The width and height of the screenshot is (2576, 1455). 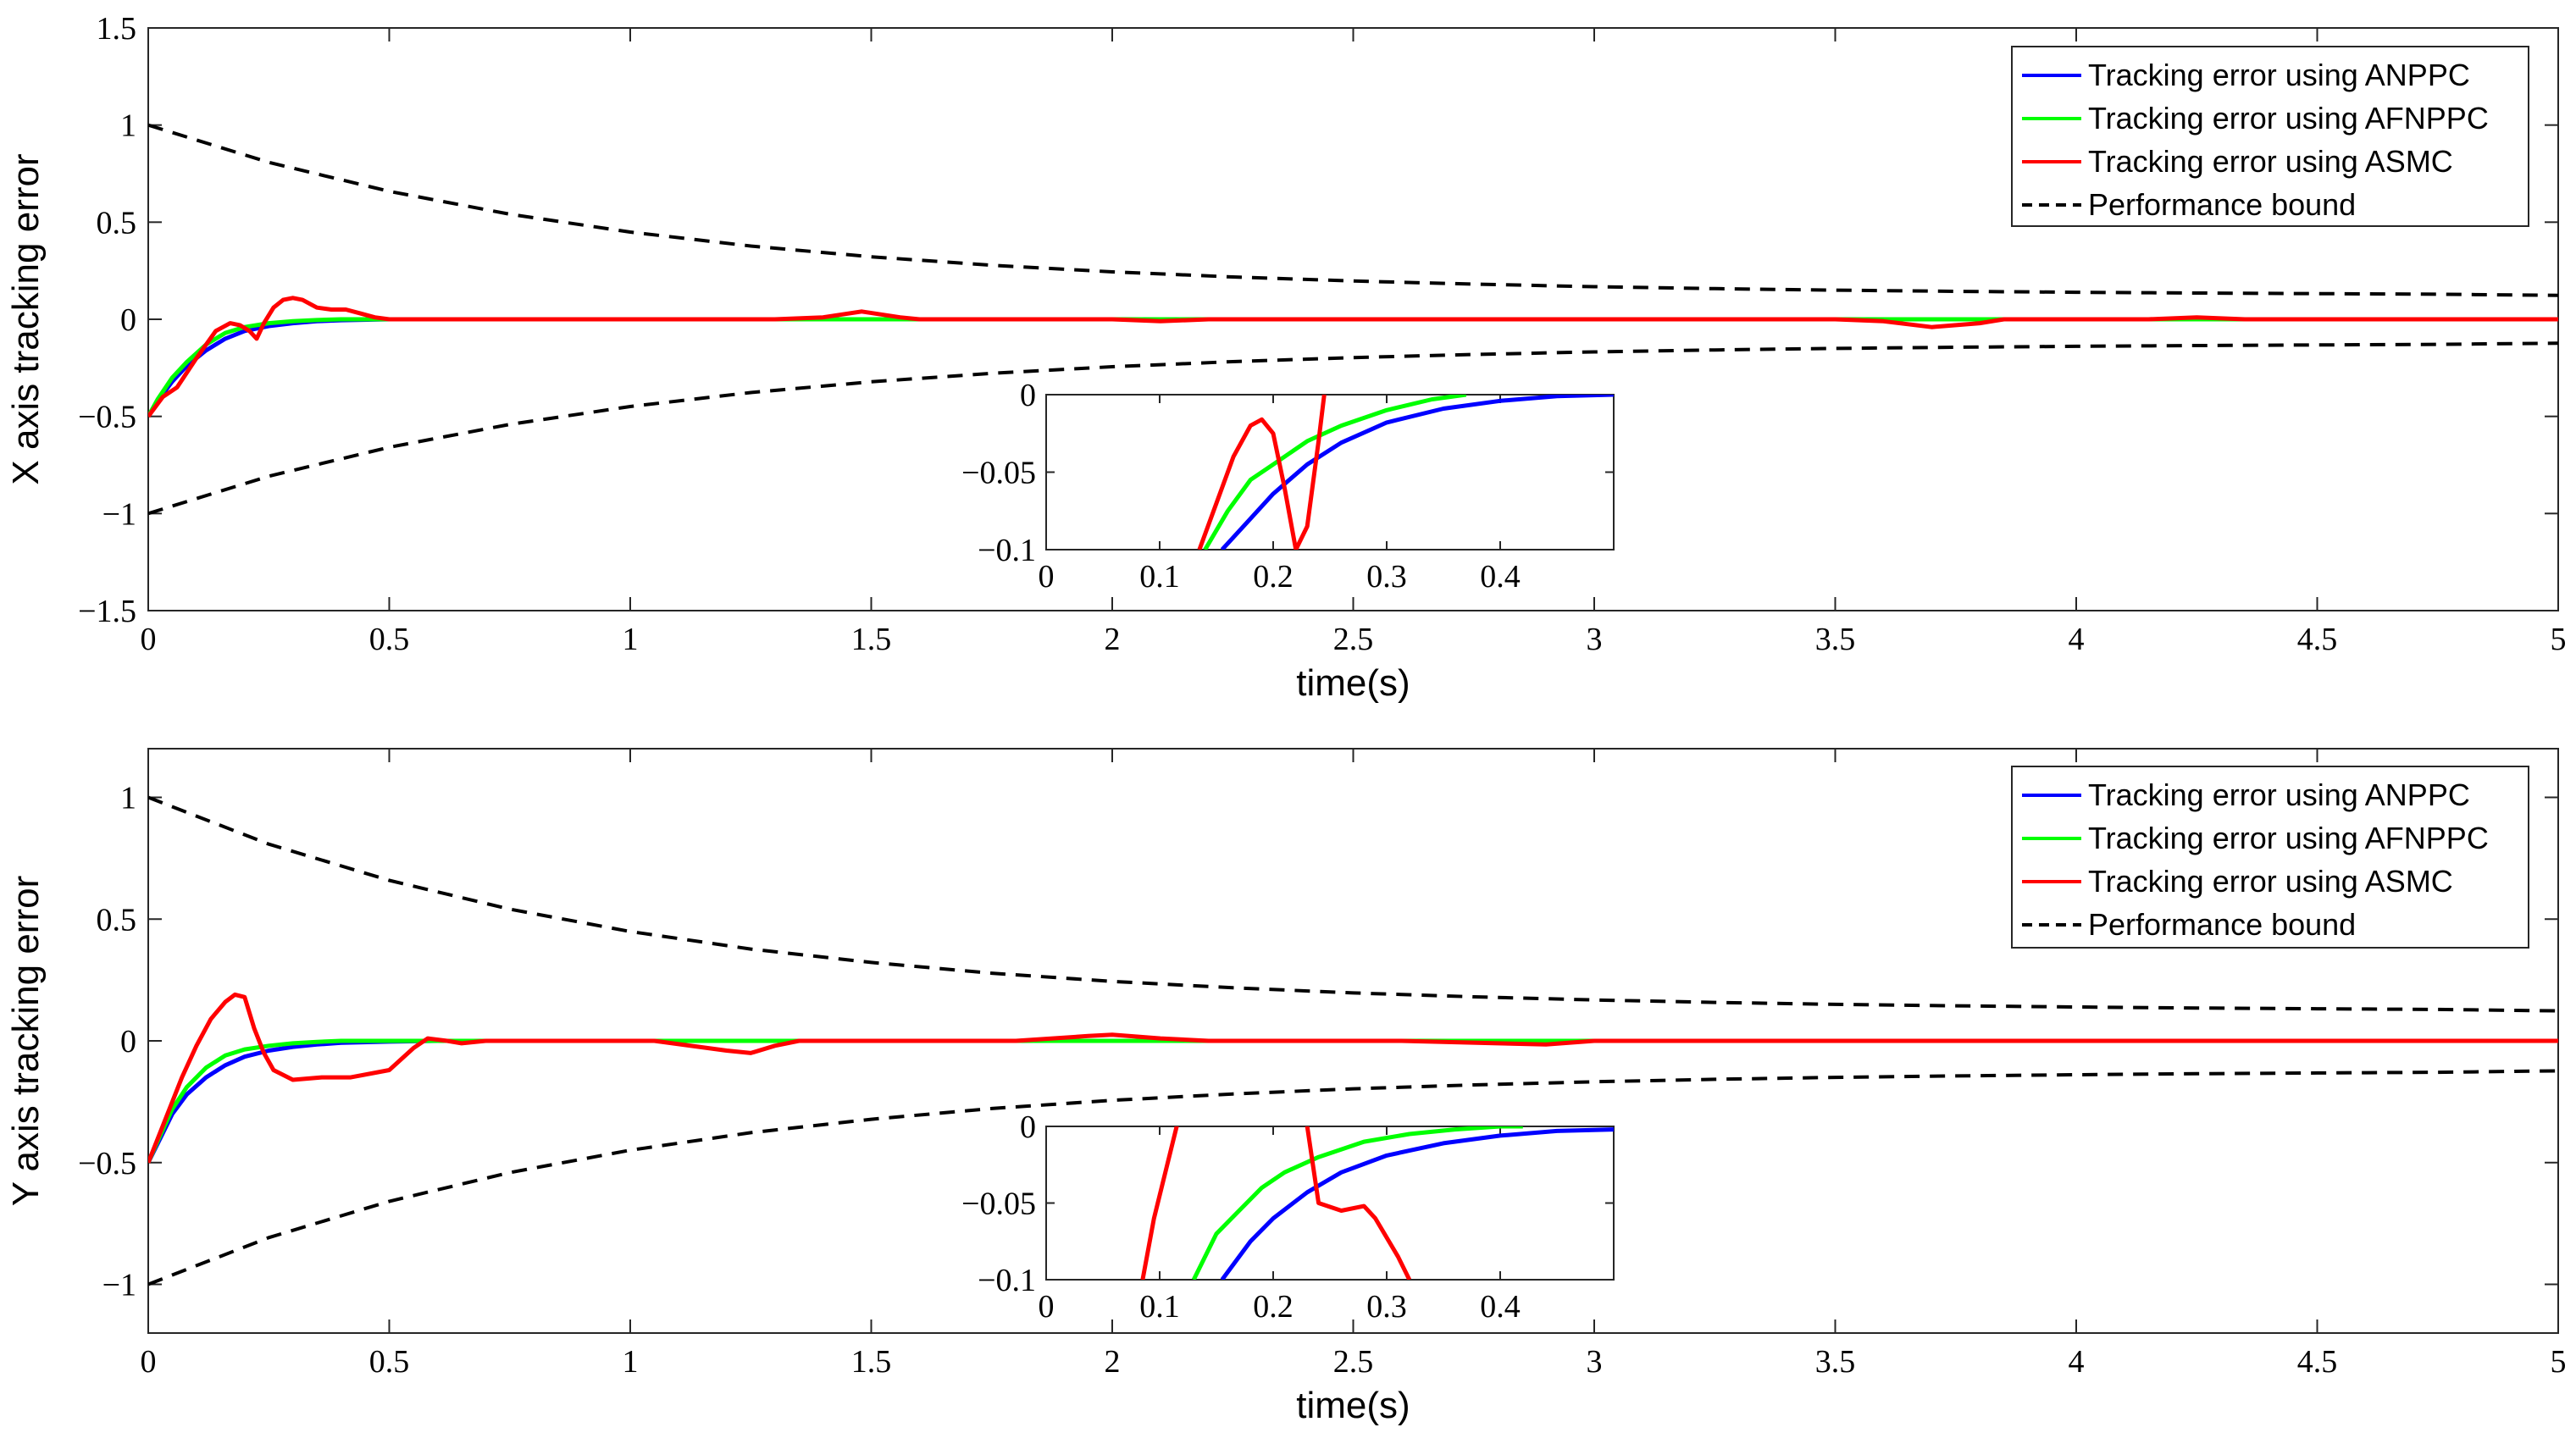 What do you see at coordinates (26, 319) in the screenshot?
I see `y-axis-label: X axis tracking error` at bounding box center [26, 319].